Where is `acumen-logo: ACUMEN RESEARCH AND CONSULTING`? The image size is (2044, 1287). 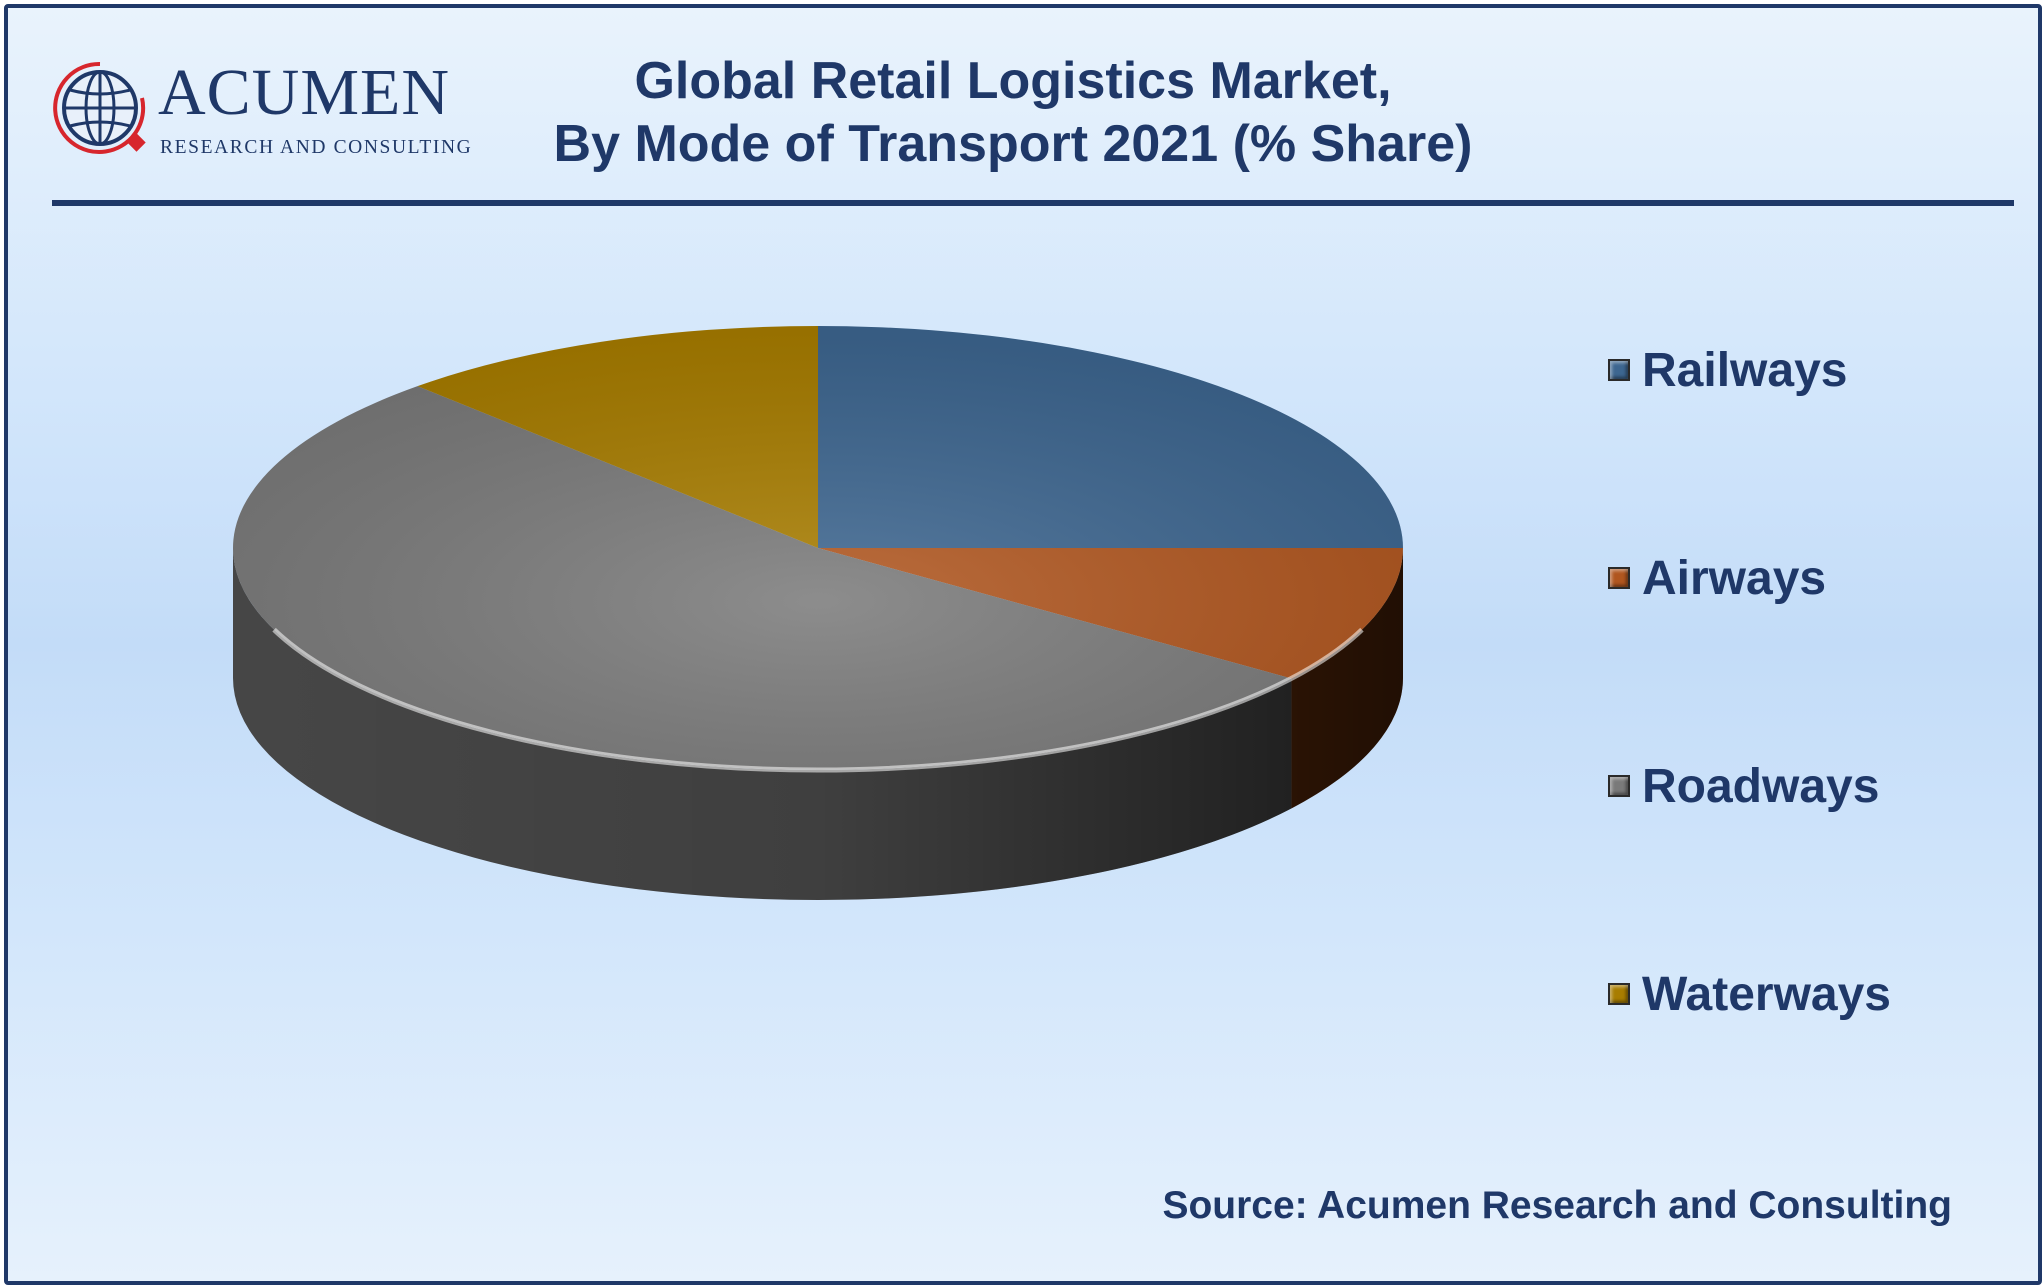 acumen-logo: ACUMEN RESEARCH AND CONSULTING is located at coordinates (270, 113).